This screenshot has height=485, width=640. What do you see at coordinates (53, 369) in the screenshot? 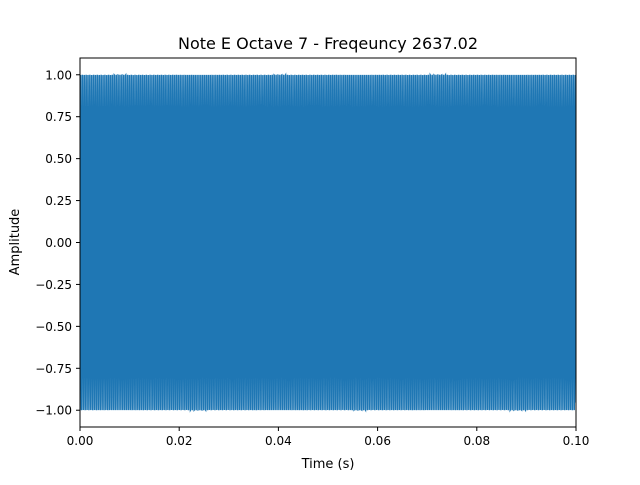
I see `y-tick-label: −0.75` at bounding box center [53, 369].